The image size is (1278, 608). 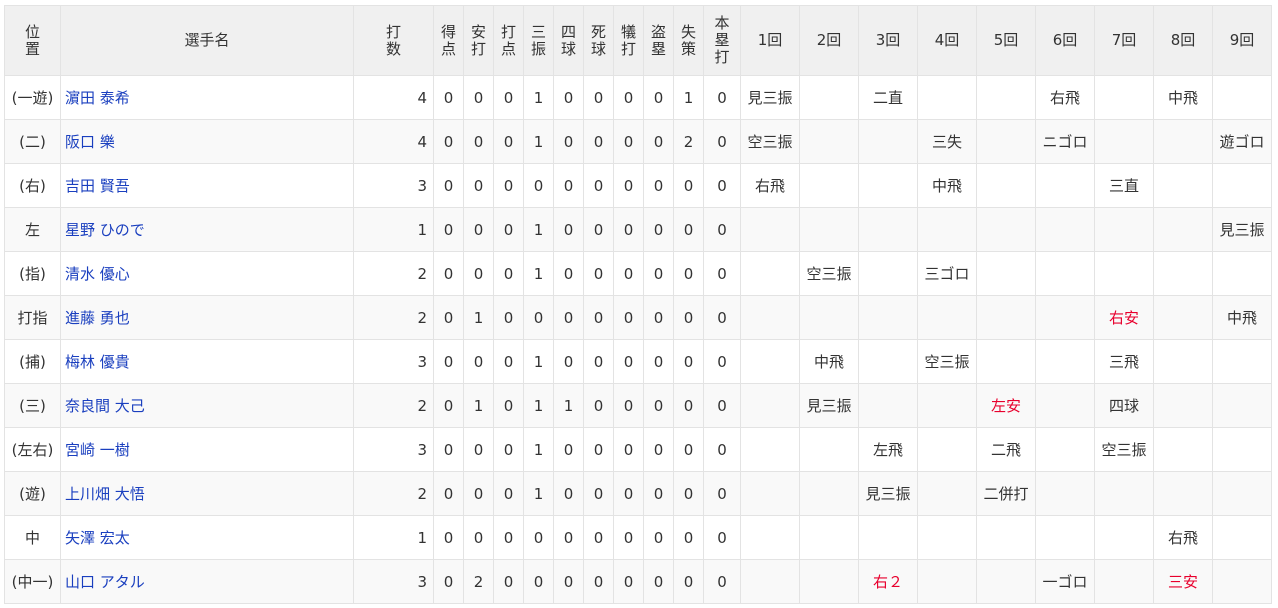 What do you see at coordinates (97, 538) in the screenshot?
I see `player-name-link: 矢澤 宏太` at bounding box center [97, 538].